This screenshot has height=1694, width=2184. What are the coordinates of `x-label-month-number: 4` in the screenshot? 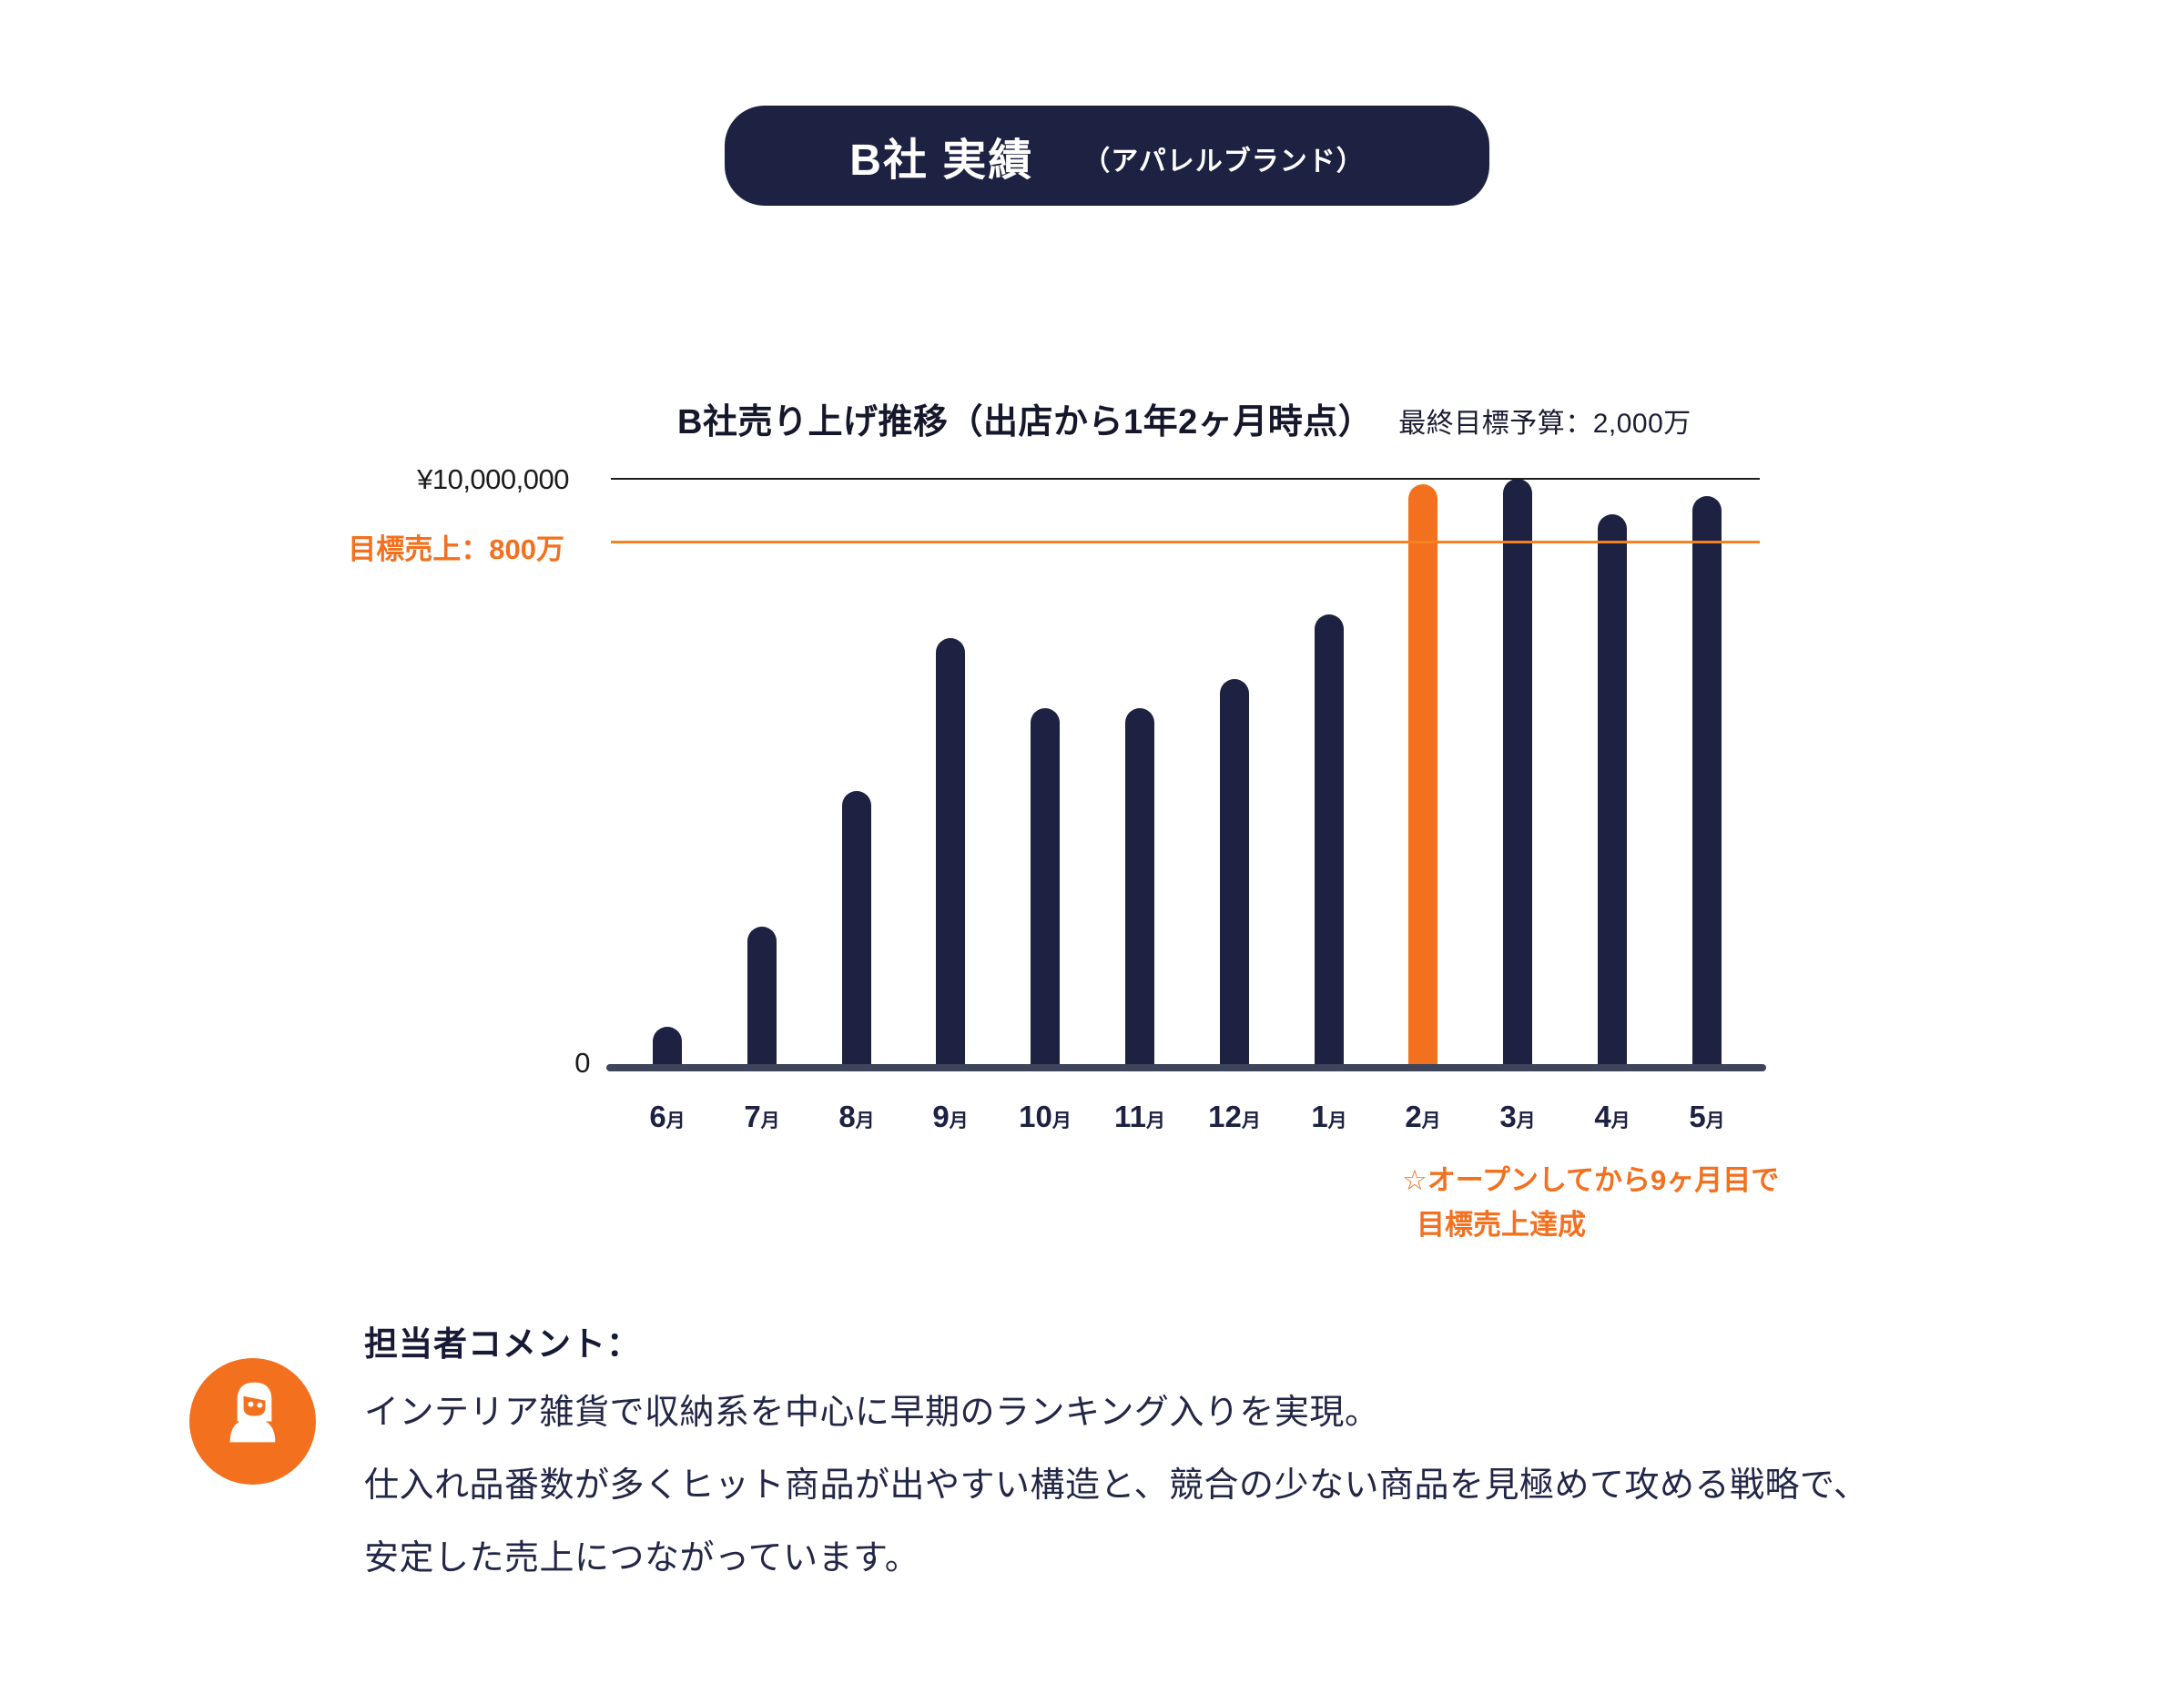 It's located at (1603, 1116).